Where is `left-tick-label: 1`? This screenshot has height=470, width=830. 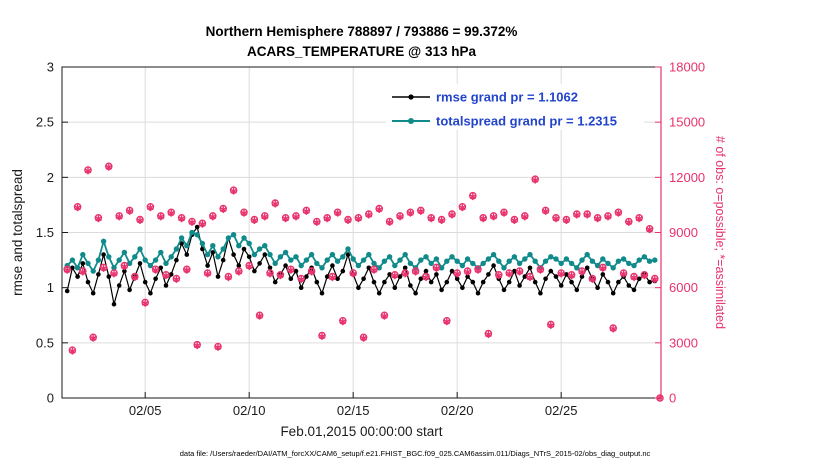
left-tick-label: 1 is located at coordinates (50, 287).